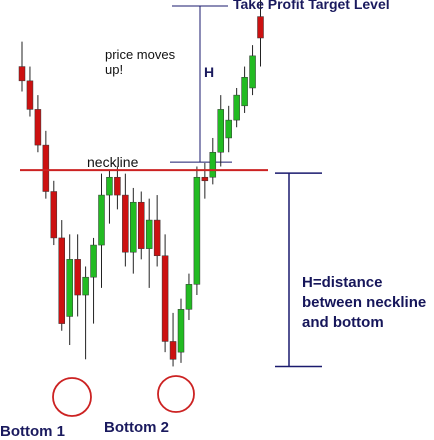  I want to click on neckline-label: neckline, so click(113, 162).